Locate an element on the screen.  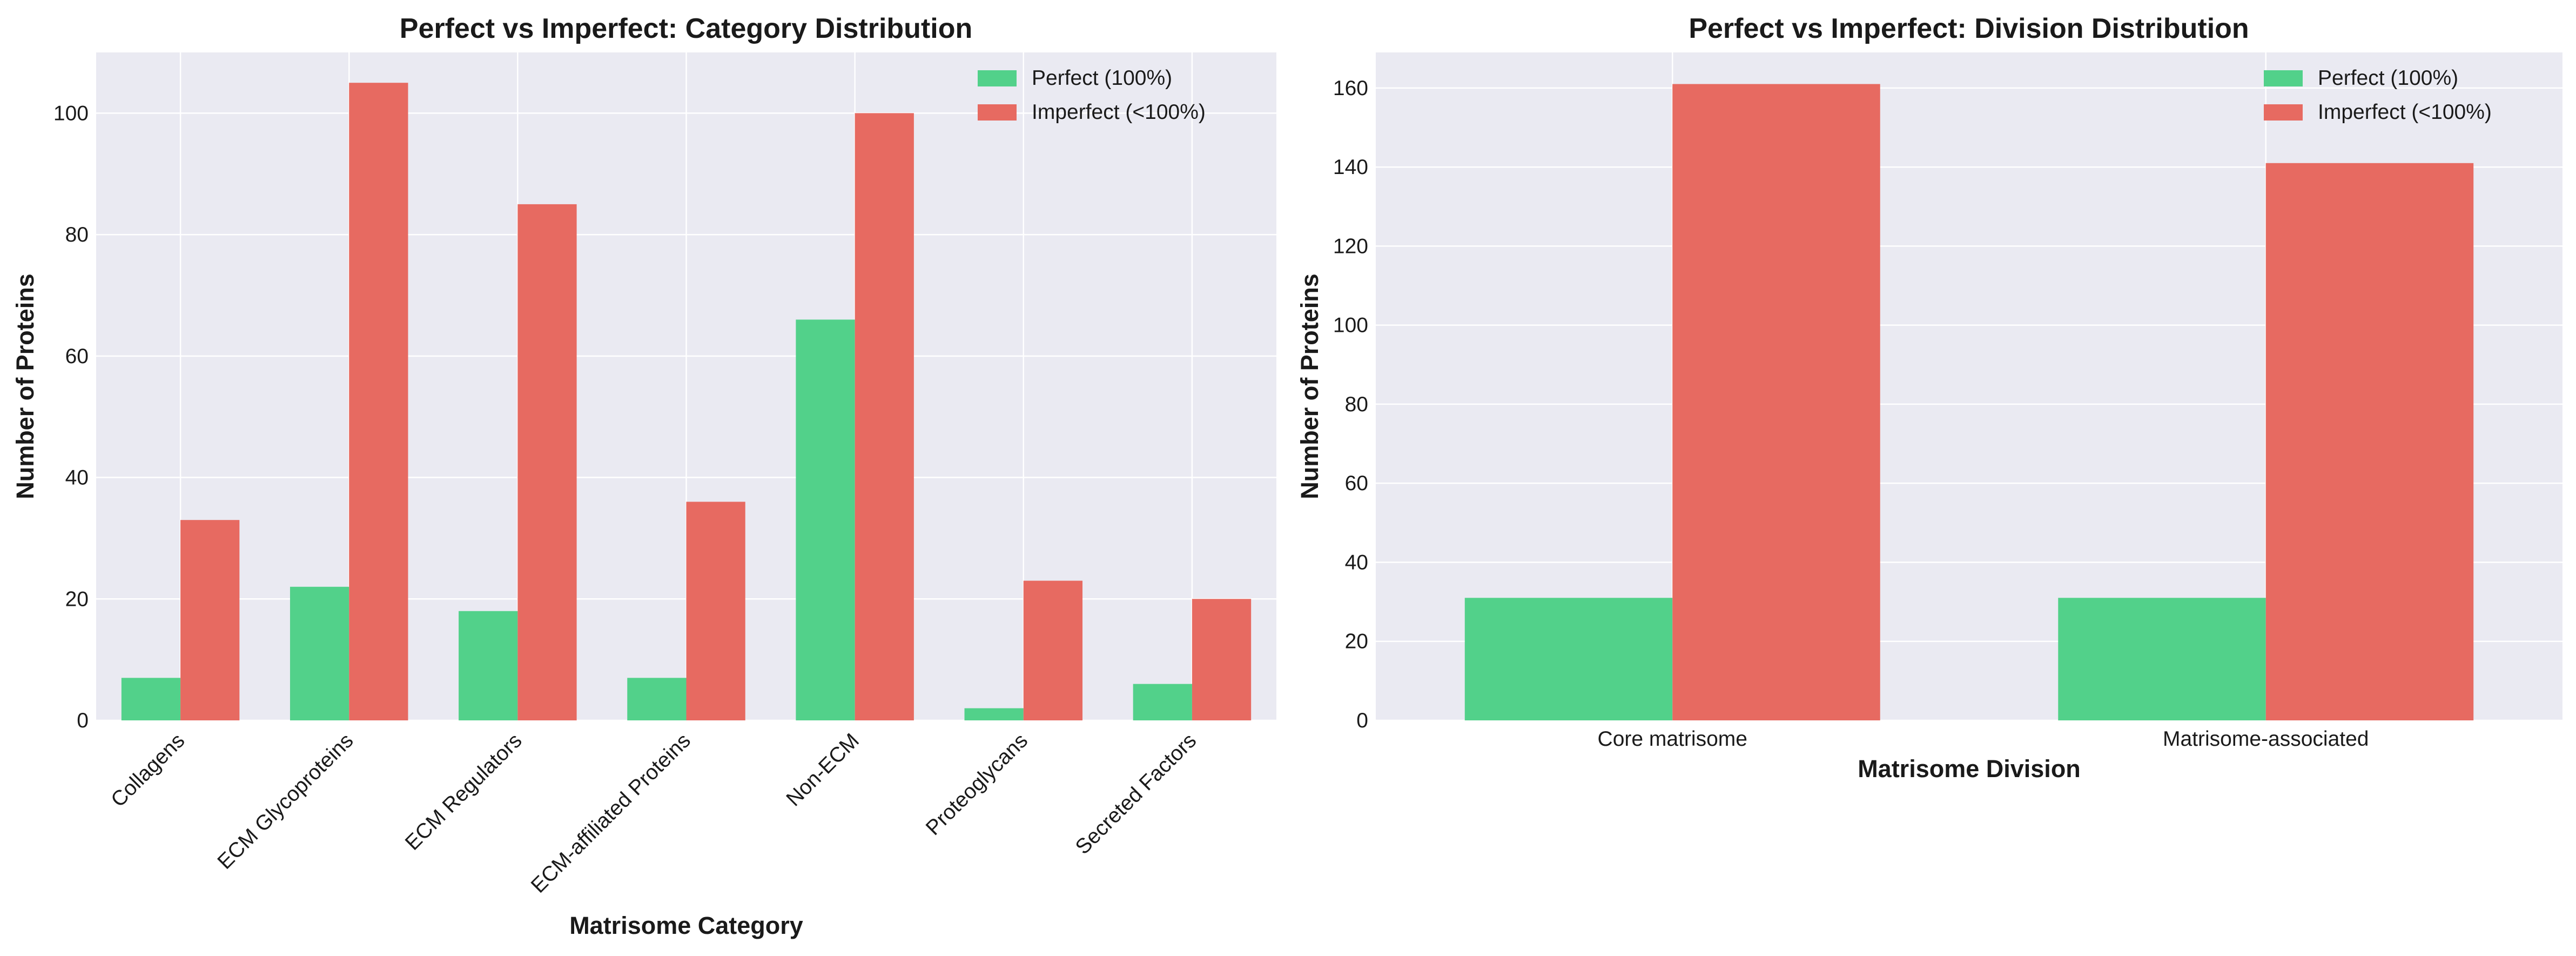
bar-perfect-100-matrisome-associated is located at coordinates (2162, 659).